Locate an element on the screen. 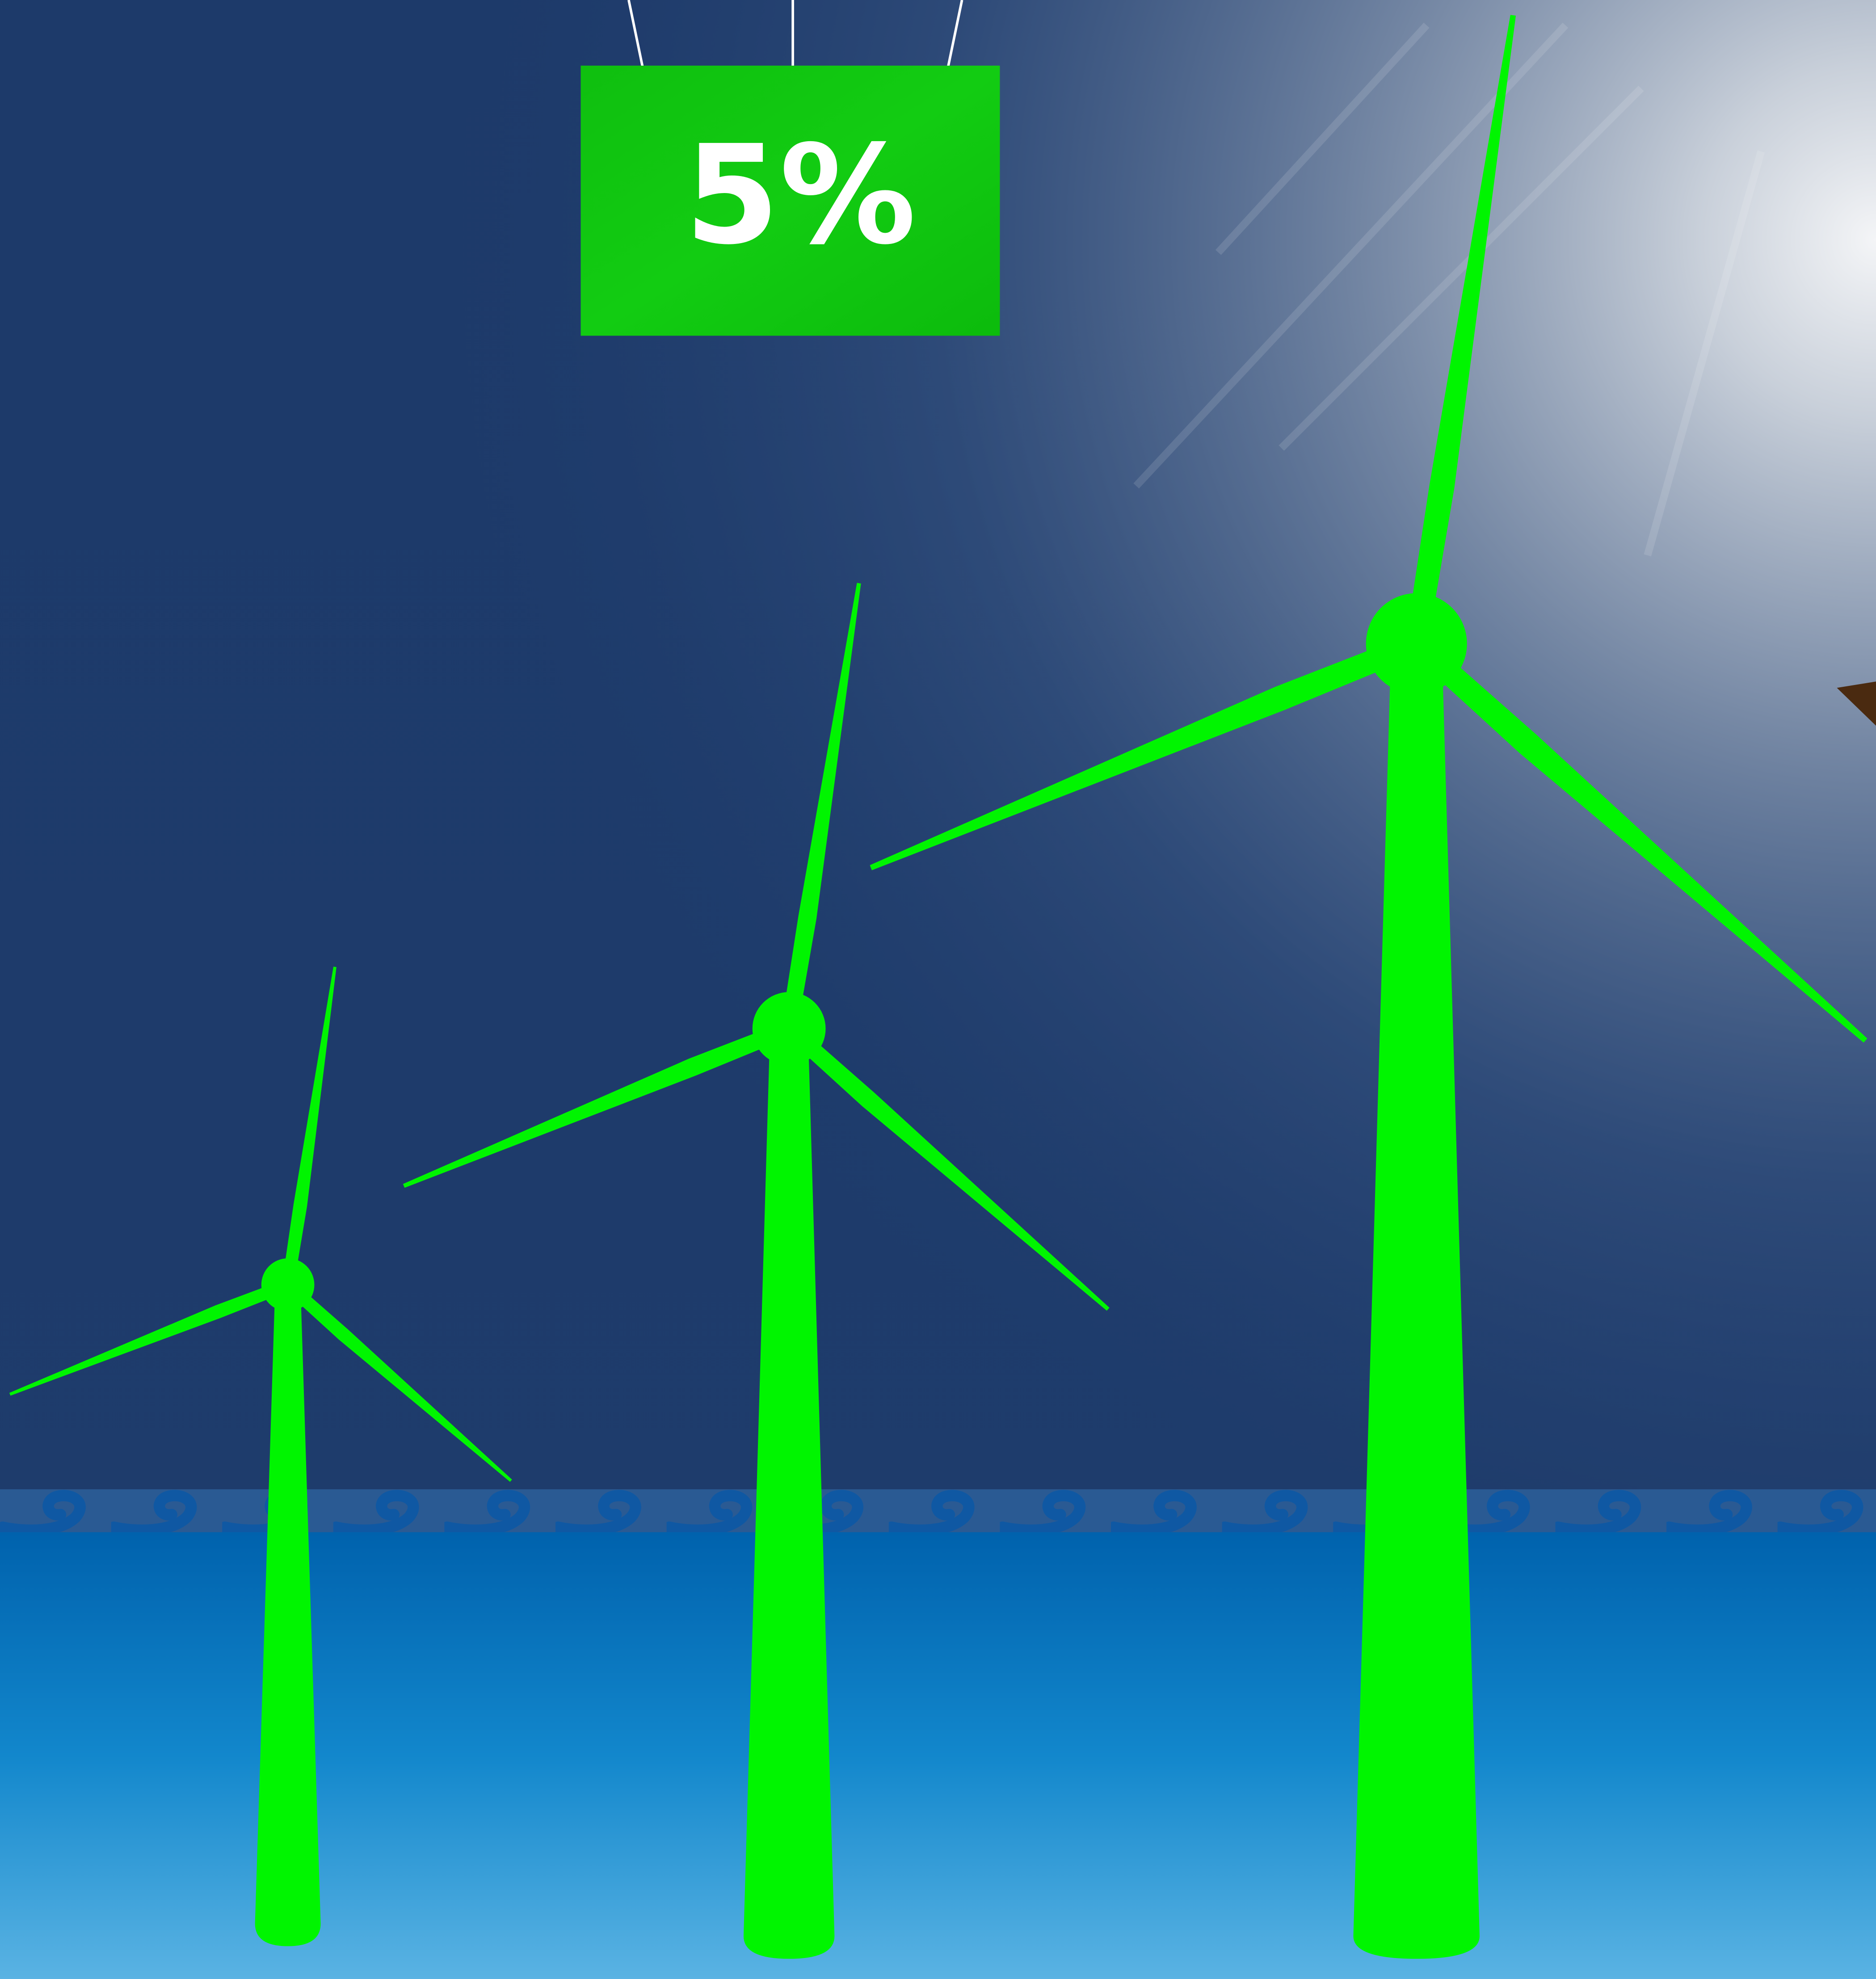 The height and width of the screenshot is (1979, 1876). wind-turbine is located at coordinates (260, 1456).